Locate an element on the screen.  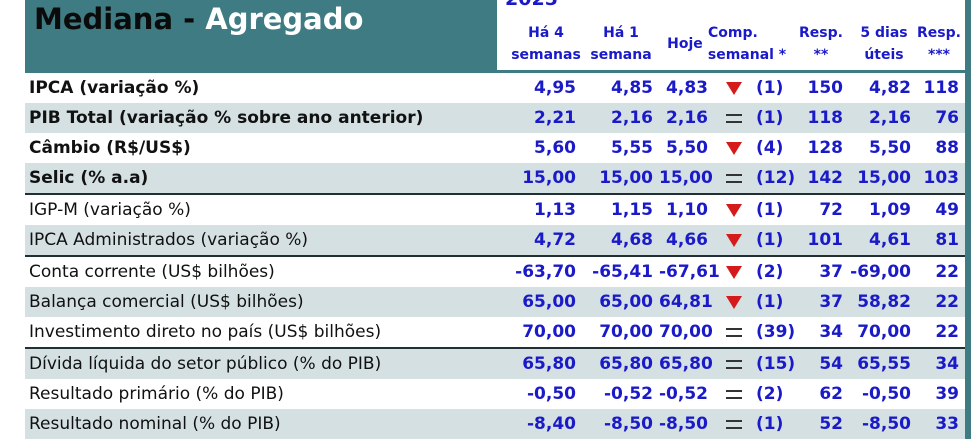
value-ha4: 4,95 is located at coordinates (555, 88).